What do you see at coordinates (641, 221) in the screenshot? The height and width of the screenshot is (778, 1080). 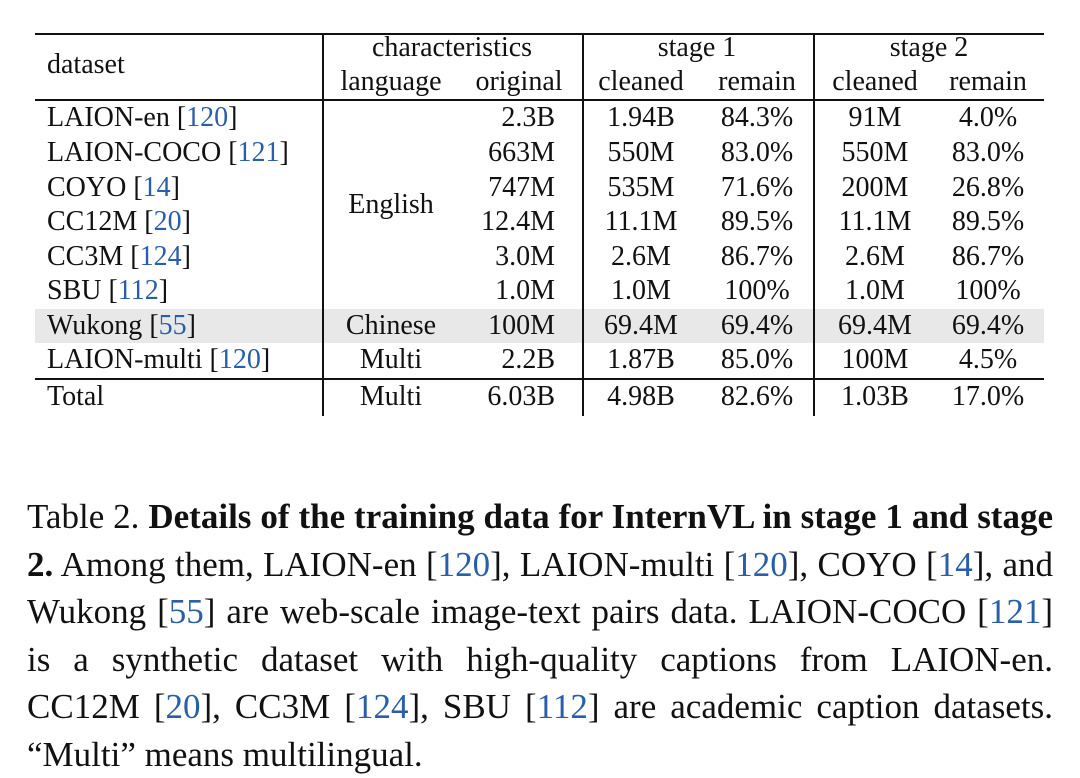 I see `stage1-cleaned-cell: 11.1M` at bounding box center [641, 221].